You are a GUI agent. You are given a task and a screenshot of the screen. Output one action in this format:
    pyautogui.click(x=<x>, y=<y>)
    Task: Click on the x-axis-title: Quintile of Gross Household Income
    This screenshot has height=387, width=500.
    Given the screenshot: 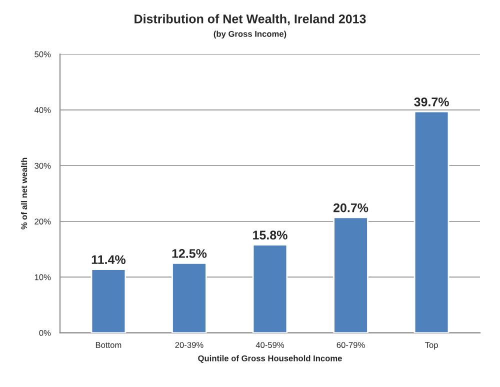 What is the action you would take?
    pyautogui.click(x=270, y=359)
    